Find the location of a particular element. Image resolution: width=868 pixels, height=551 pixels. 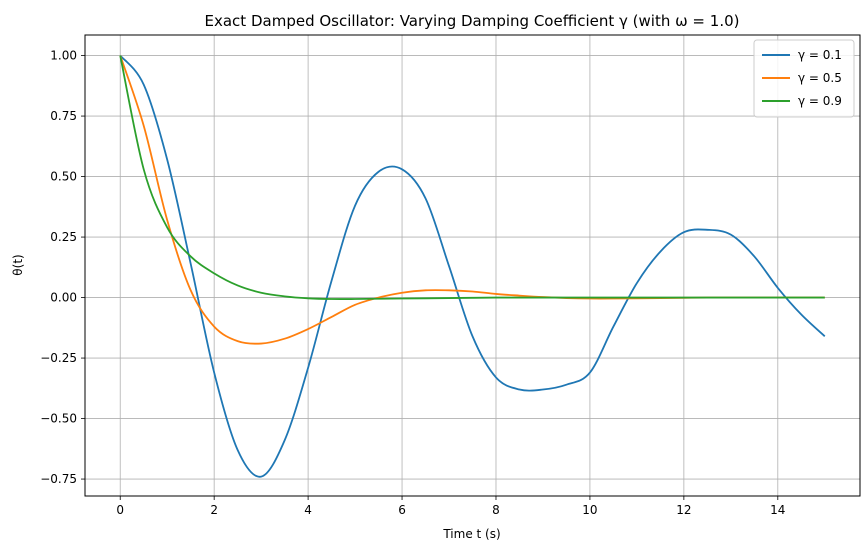

x-tick-label: 2 is located at coordinates (214, 510).